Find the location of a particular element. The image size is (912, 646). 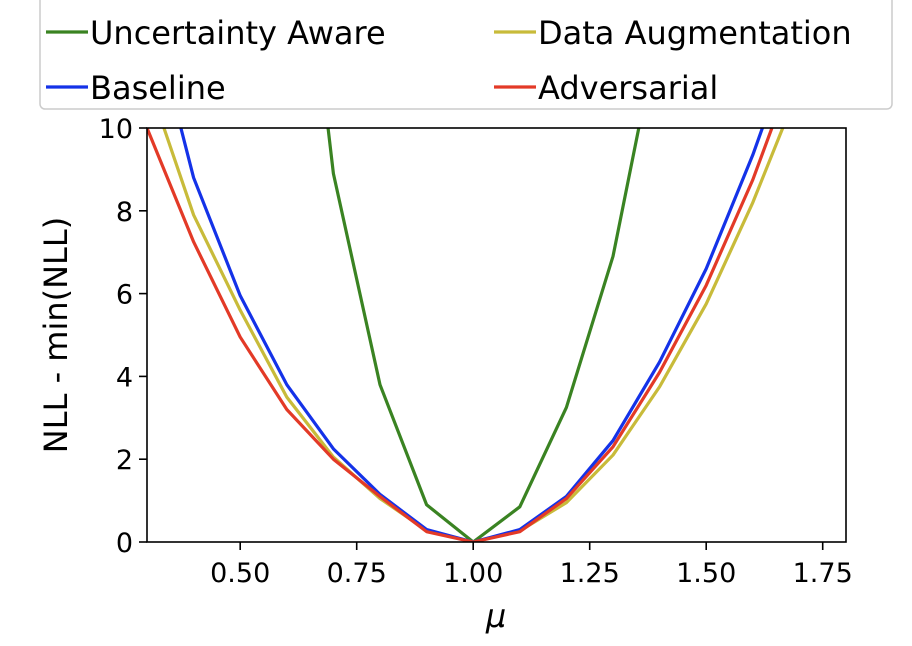

x-tick-label: 0.75 is located at coordinates (357, 573).